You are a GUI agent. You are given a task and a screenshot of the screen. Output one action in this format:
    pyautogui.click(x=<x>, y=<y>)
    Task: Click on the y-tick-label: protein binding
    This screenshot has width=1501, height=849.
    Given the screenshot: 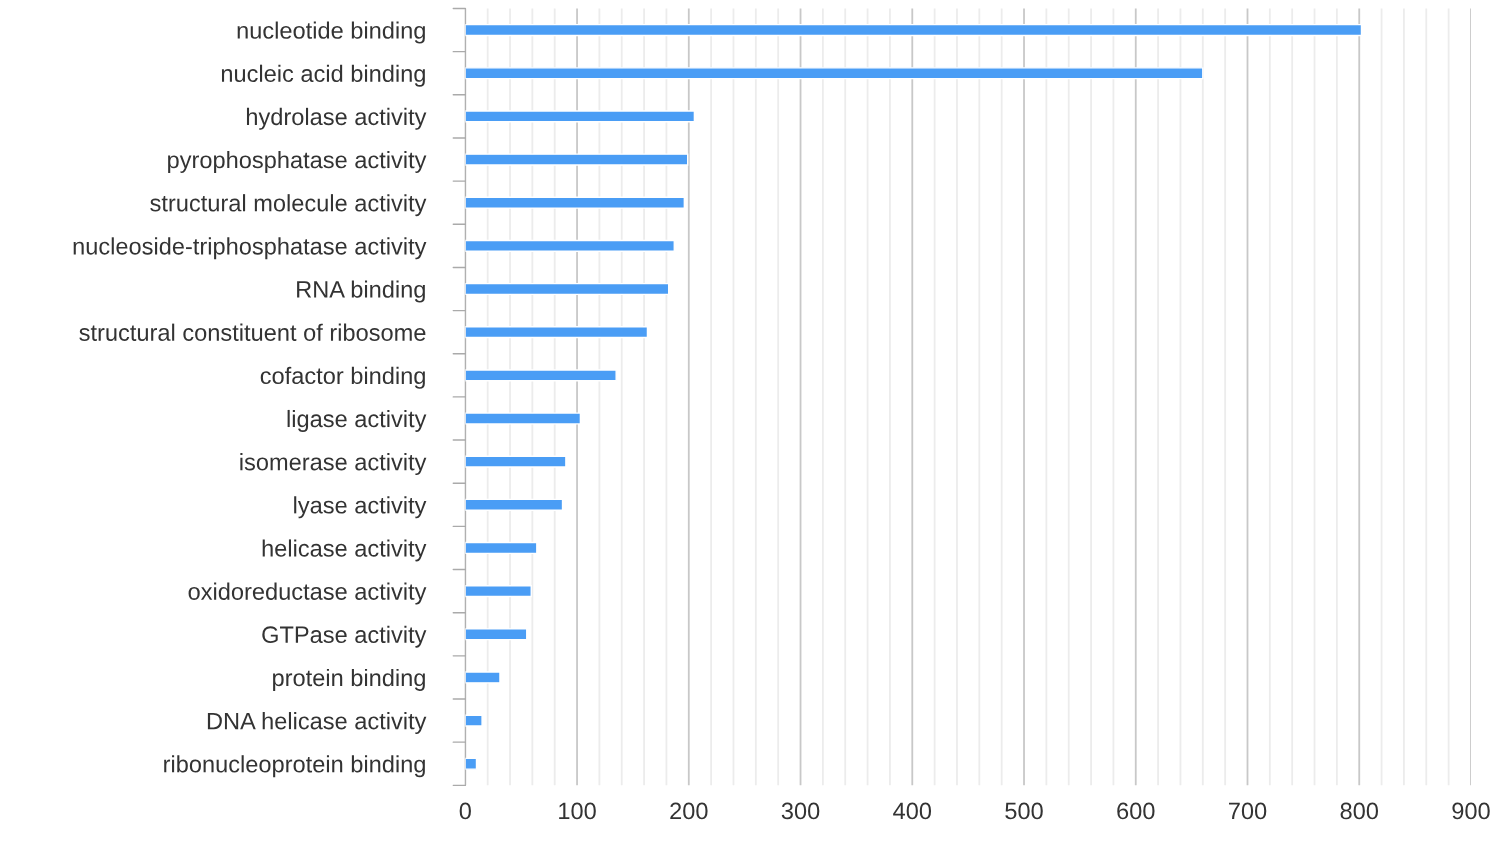 What is the action you would take?
    pyautogui.click(x=349, y=679)
    